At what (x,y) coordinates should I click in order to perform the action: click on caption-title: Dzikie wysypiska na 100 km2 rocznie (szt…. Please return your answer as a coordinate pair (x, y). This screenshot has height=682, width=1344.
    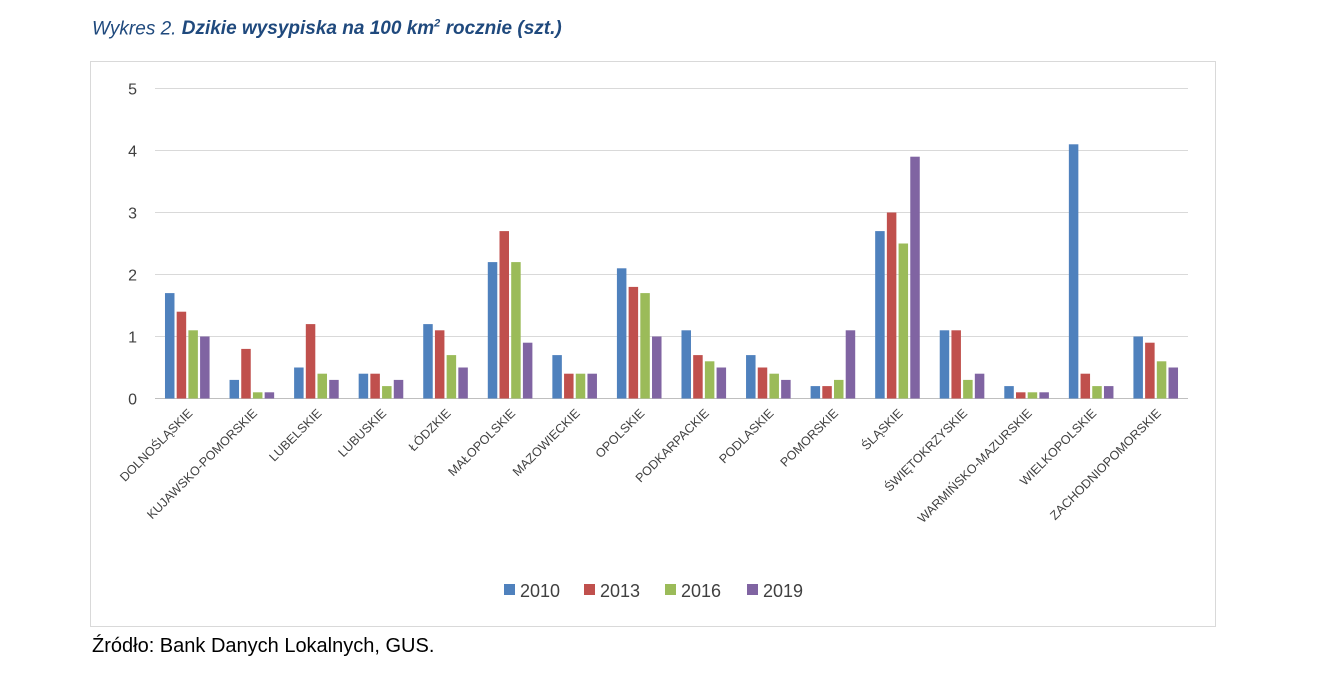
    Looking at the image, I should click on (372, 28).